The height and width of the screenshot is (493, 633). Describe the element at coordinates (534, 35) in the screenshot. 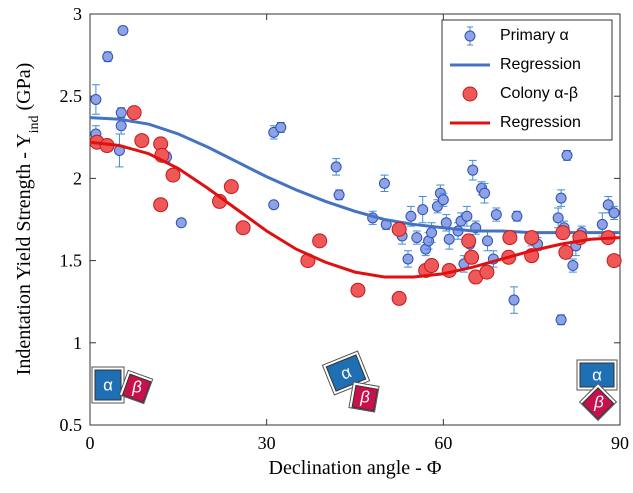

I see `legend-label: Primary α` at that location.